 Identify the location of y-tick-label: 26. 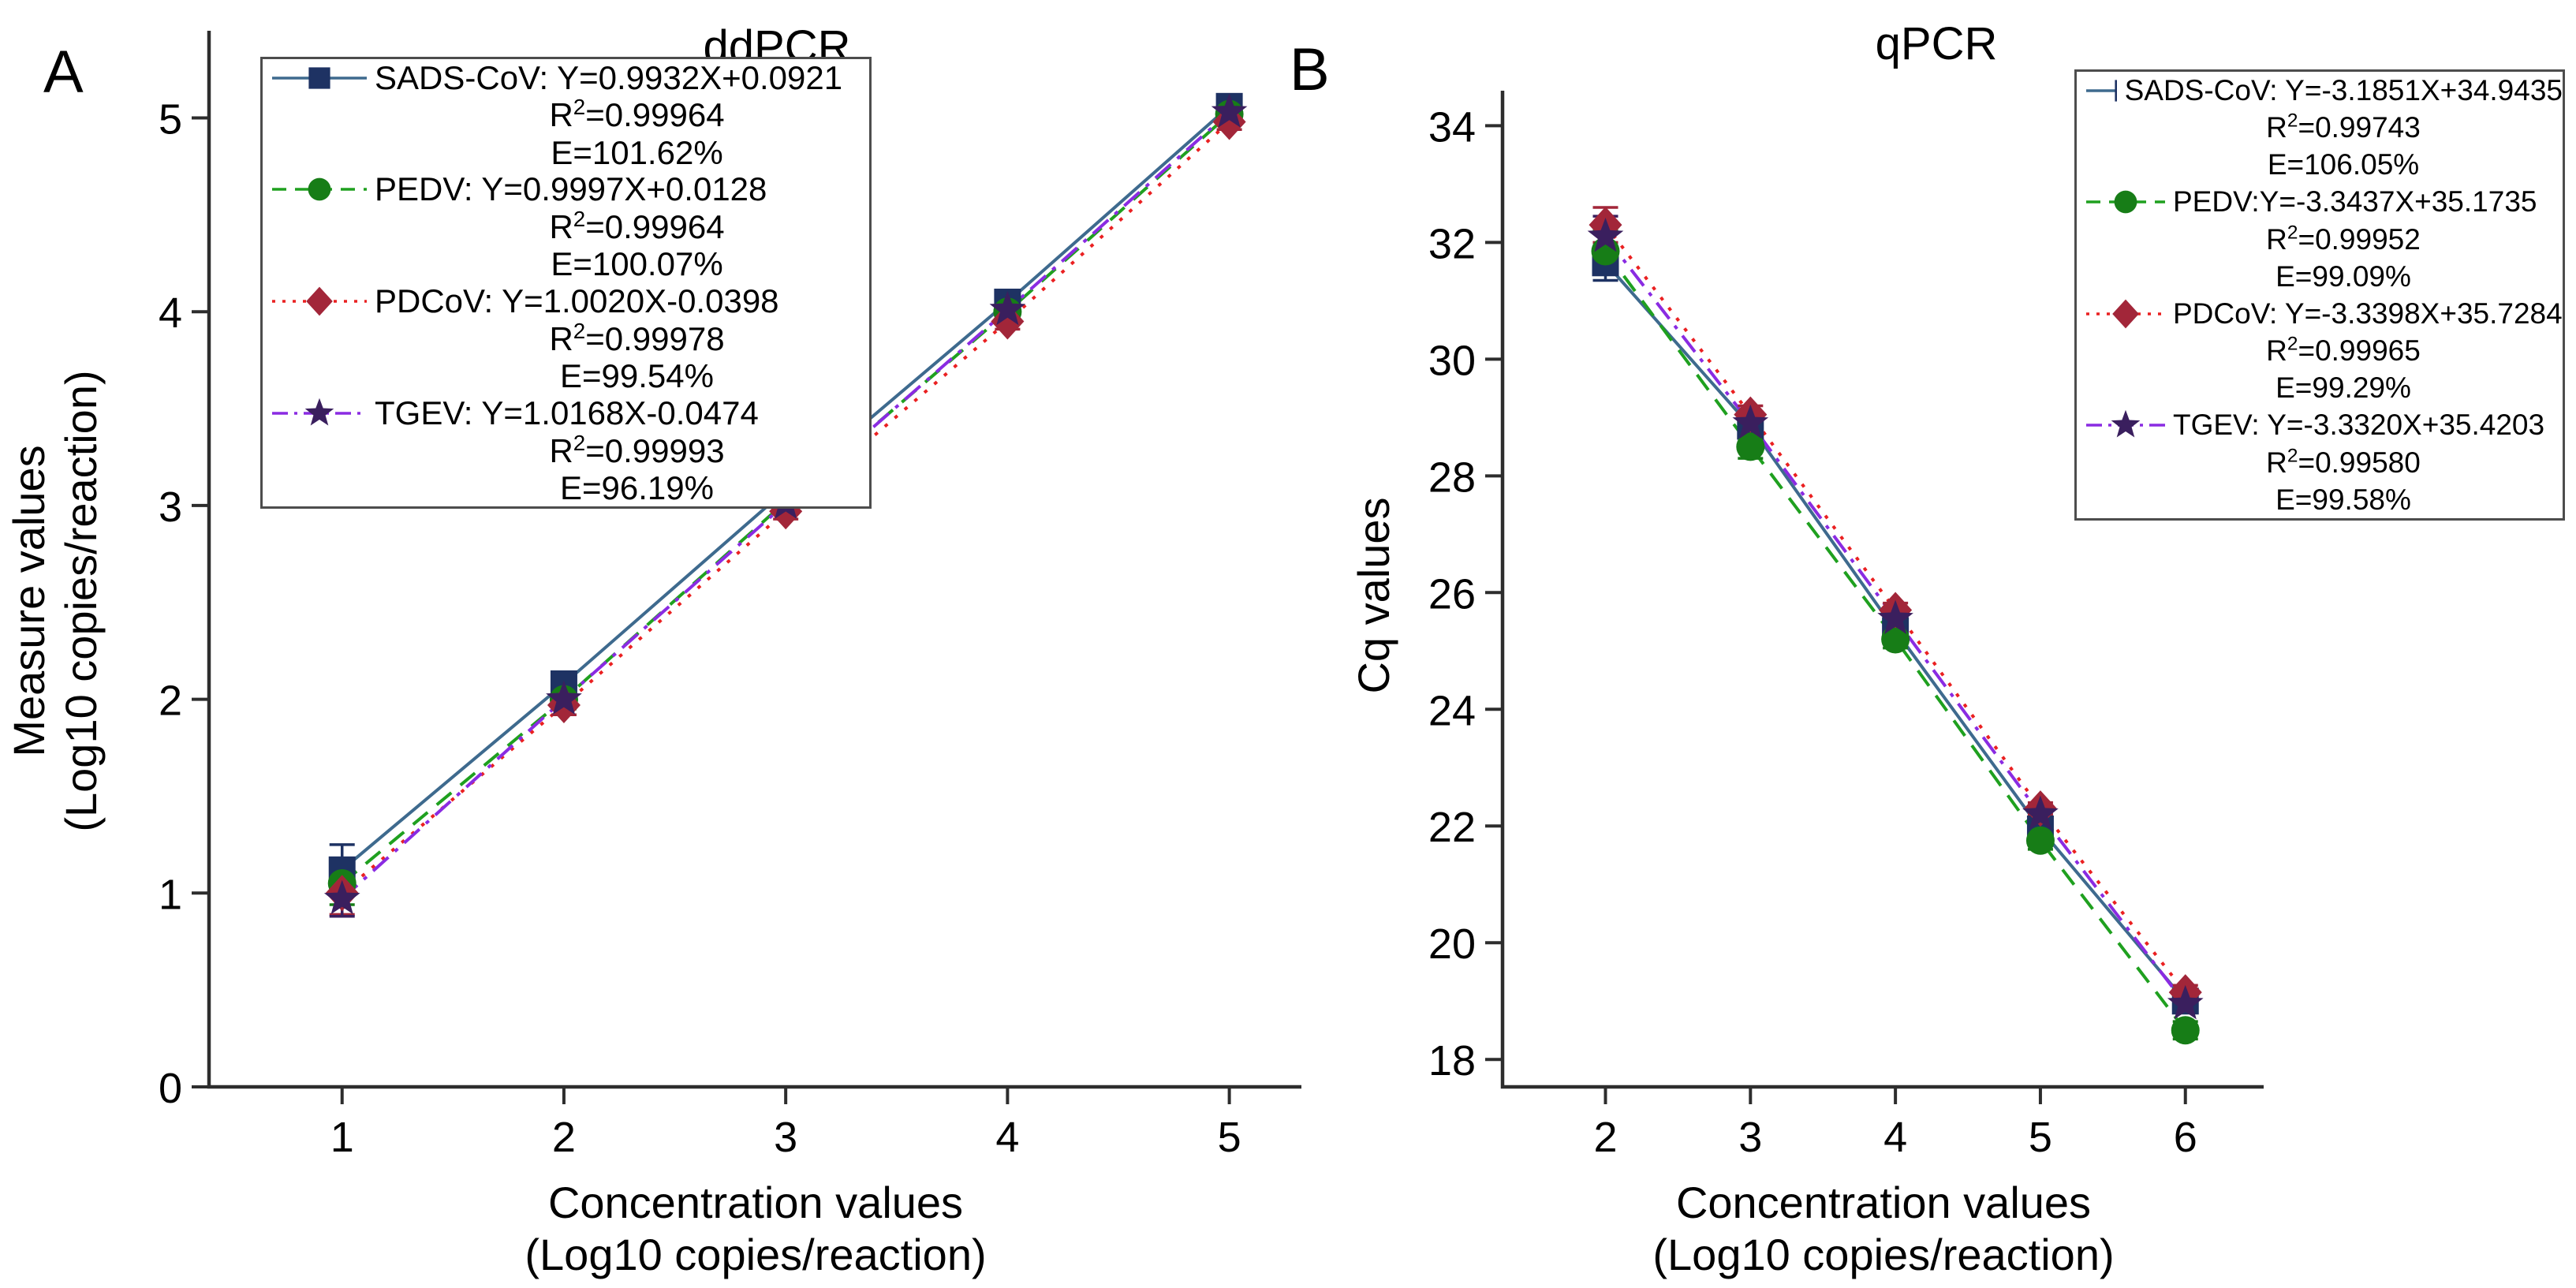
(1452, 594).